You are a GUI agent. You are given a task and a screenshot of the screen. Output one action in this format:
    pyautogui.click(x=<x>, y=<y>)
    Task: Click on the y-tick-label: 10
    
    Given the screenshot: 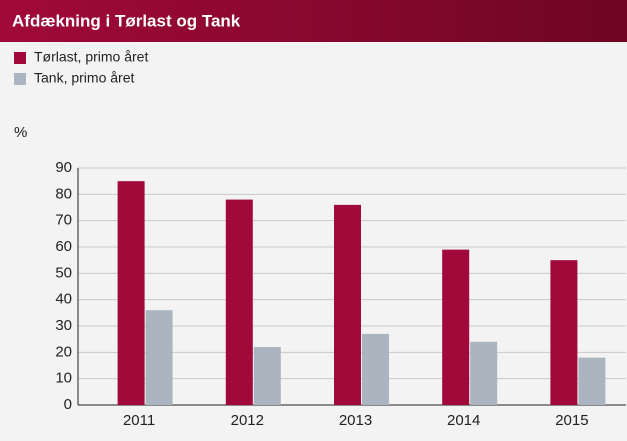 What is the action you would take?
    pyautogui.click(x=63, y=378)
    